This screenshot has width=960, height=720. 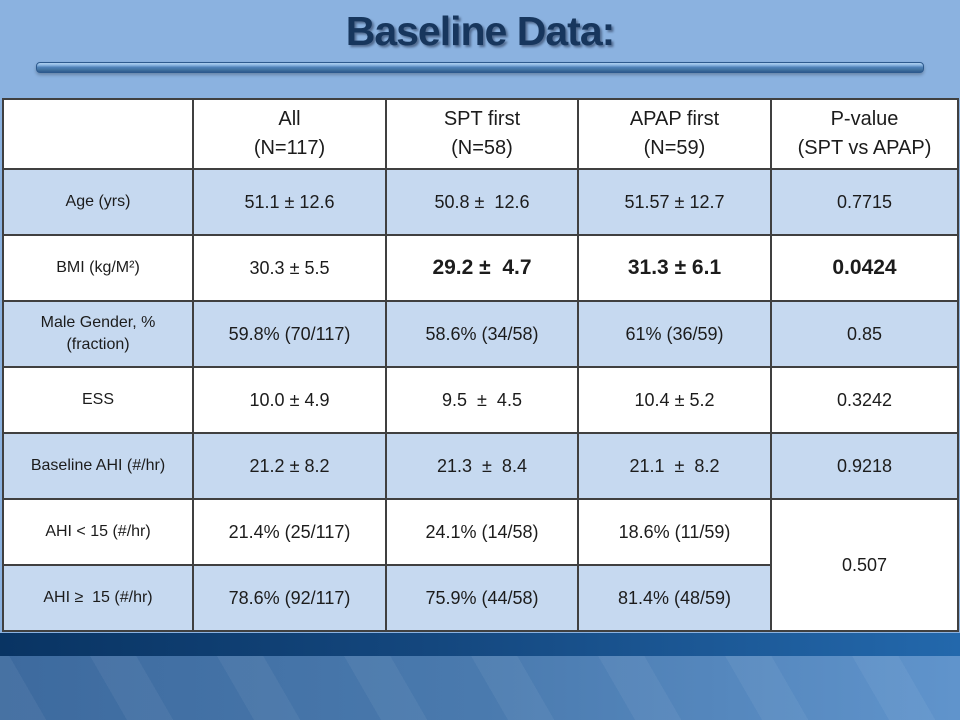 I want to click on header-cell-all: All (N=117), so click(x=289, y=134).